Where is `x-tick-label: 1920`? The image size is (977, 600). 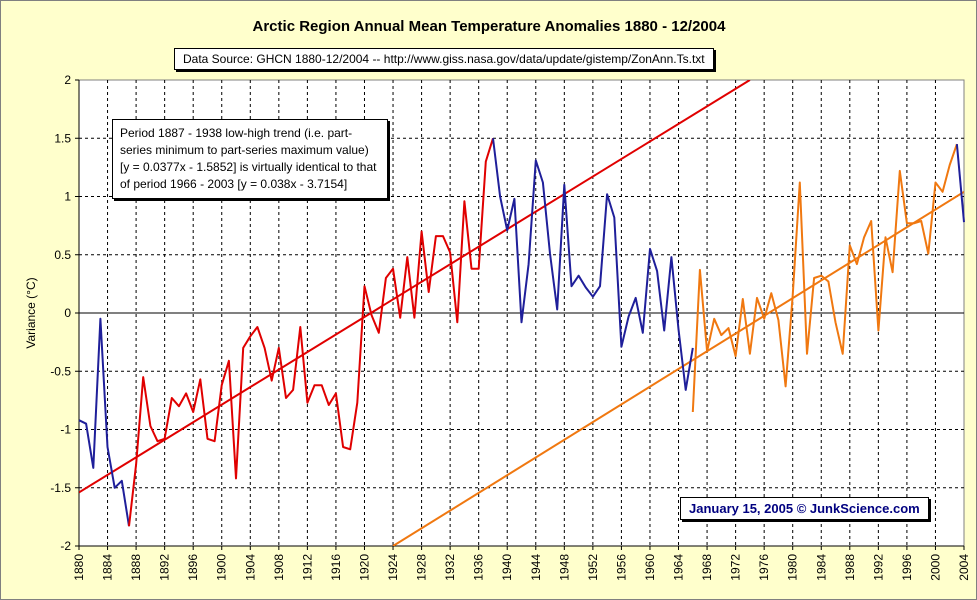
x-tick-label: 1920 is located at coordinates (364, 567).